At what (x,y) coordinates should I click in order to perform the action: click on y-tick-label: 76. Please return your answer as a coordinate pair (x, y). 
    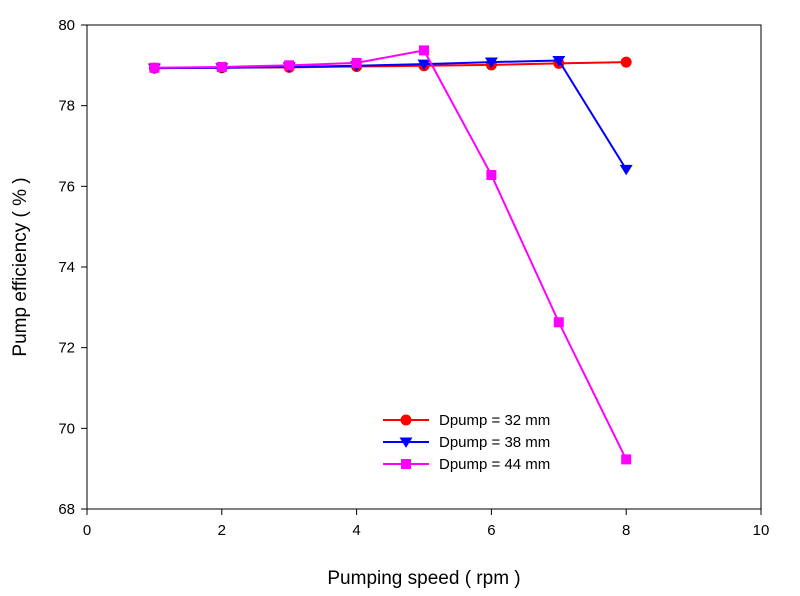
    Looking at the image, I should click on (66, 186).